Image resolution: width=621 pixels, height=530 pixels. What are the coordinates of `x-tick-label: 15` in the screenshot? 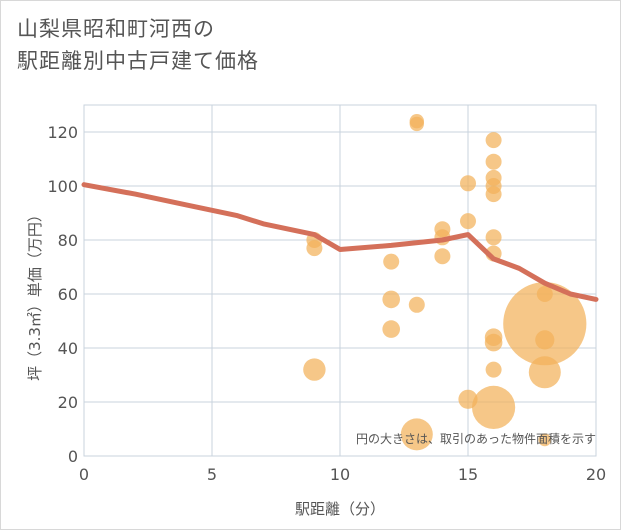 It's located at (468, 474).